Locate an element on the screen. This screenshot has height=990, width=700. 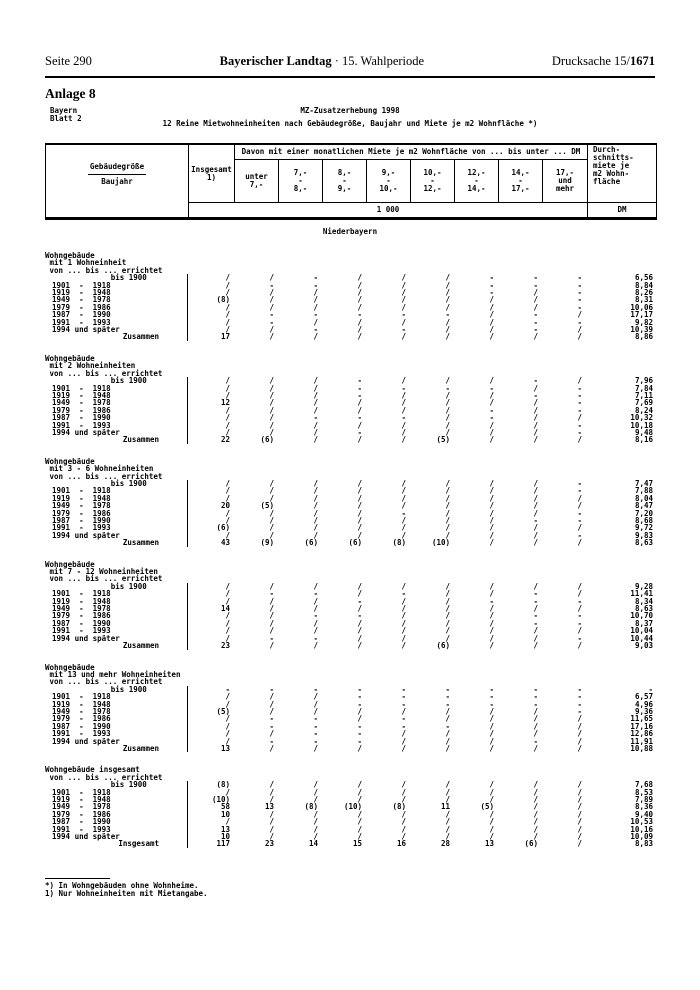
value-cell: 4,96 is located at coordinates (643, 704).